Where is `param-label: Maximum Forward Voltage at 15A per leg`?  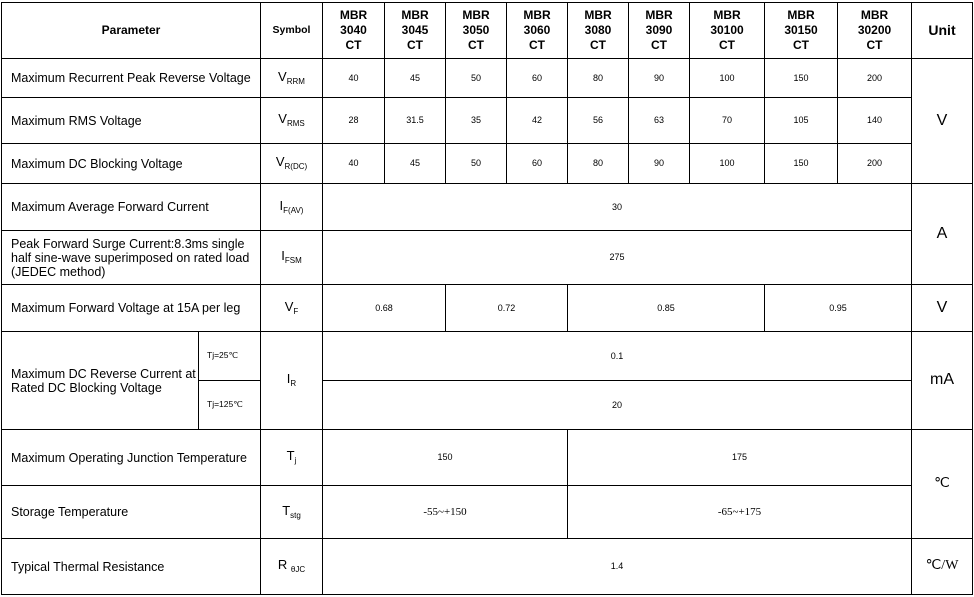
param-label: Maximum Forward Voltage at 15A per leg is located at coordinates (131, 308).